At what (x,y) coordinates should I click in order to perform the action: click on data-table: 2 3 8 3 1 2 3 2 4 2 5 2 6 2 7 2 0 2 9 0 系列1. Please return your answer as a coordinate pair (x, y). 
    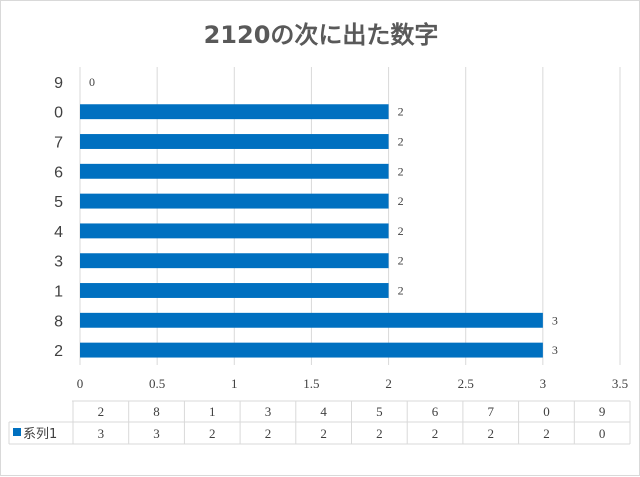
    Looking at the image, I should click on (319, 422).